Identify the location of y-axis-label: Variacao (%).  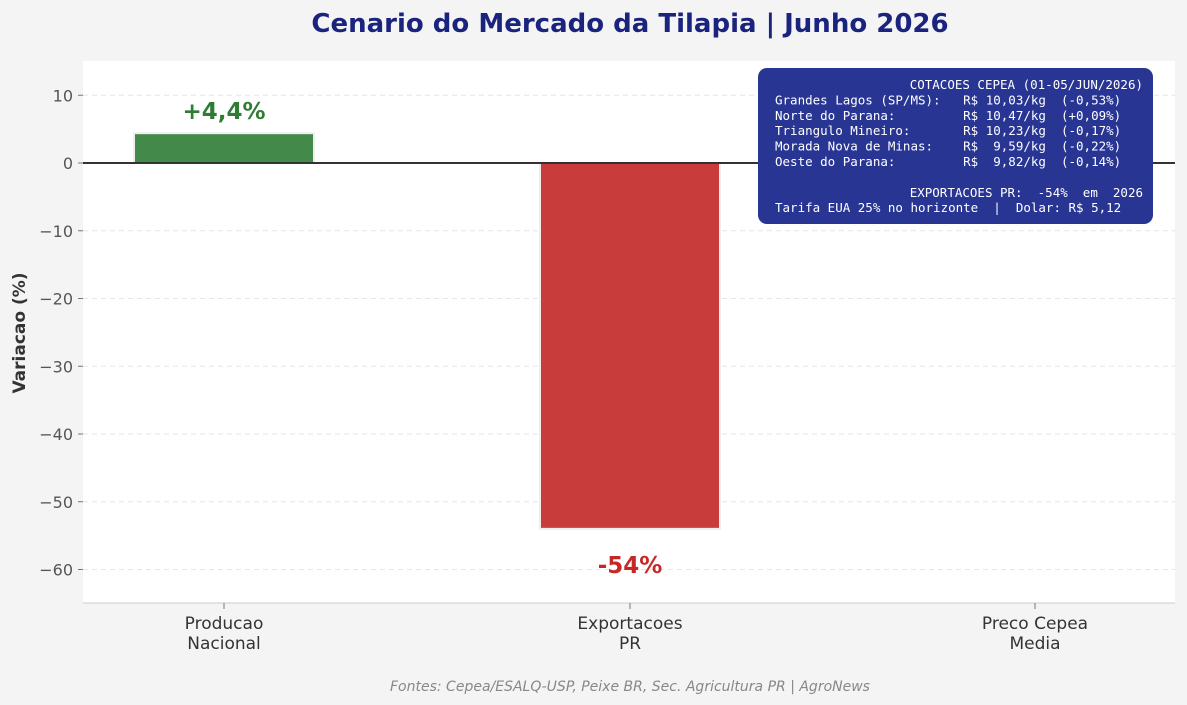
(20, 332).